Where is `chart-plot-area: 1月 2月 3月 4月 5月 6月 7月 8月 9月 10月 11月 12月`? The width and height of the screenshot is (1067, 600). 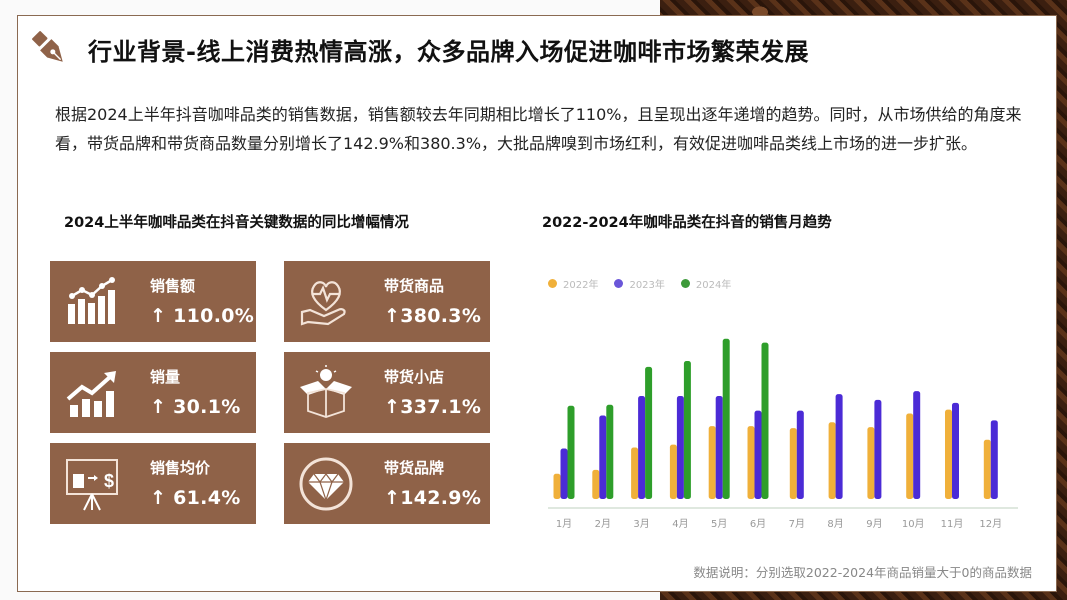 chart-plot-area: 1月 2月 3月 4月 5月 6月 7月 8月 9月 10月 11月 12月 is located at coordinates (783, 434).